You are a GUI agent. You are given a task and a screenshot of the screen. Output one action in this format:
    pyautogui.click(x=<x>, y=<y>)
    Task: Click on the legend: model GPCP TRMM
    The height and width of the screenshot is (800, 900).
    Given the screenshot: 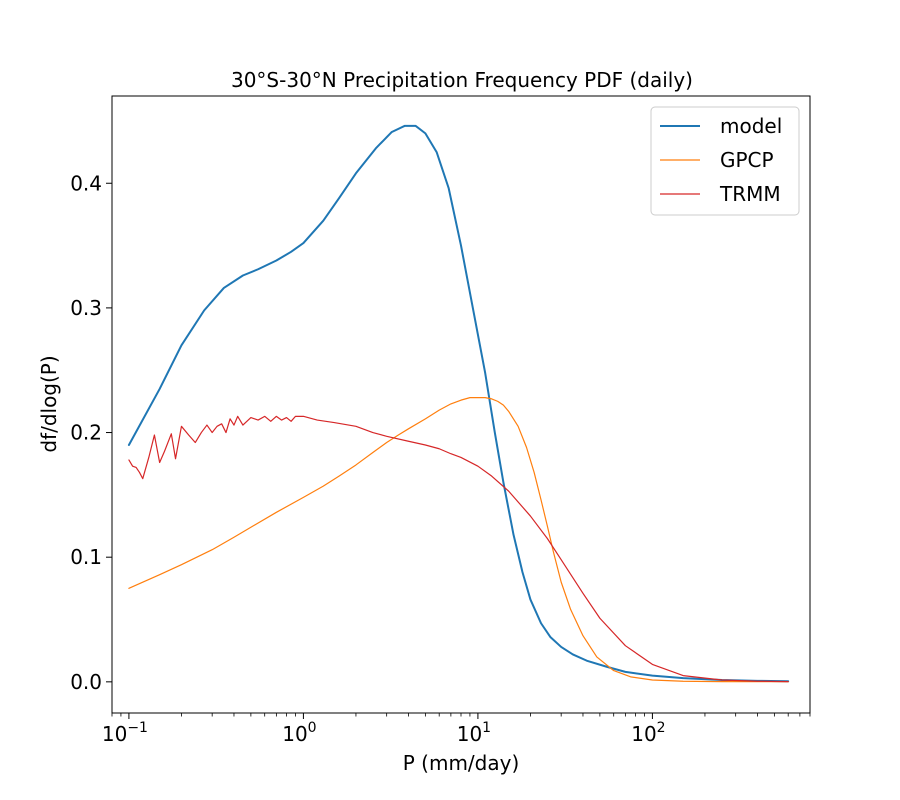 What is the action you would take?
    pyautogui.click(x=725, y=161)
    